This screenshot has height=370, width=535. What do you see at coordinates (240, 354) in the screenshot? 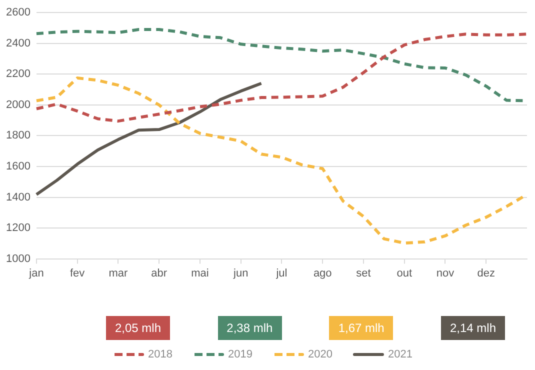
I see `legend-label: 2019` at bounding box center [240, 354].